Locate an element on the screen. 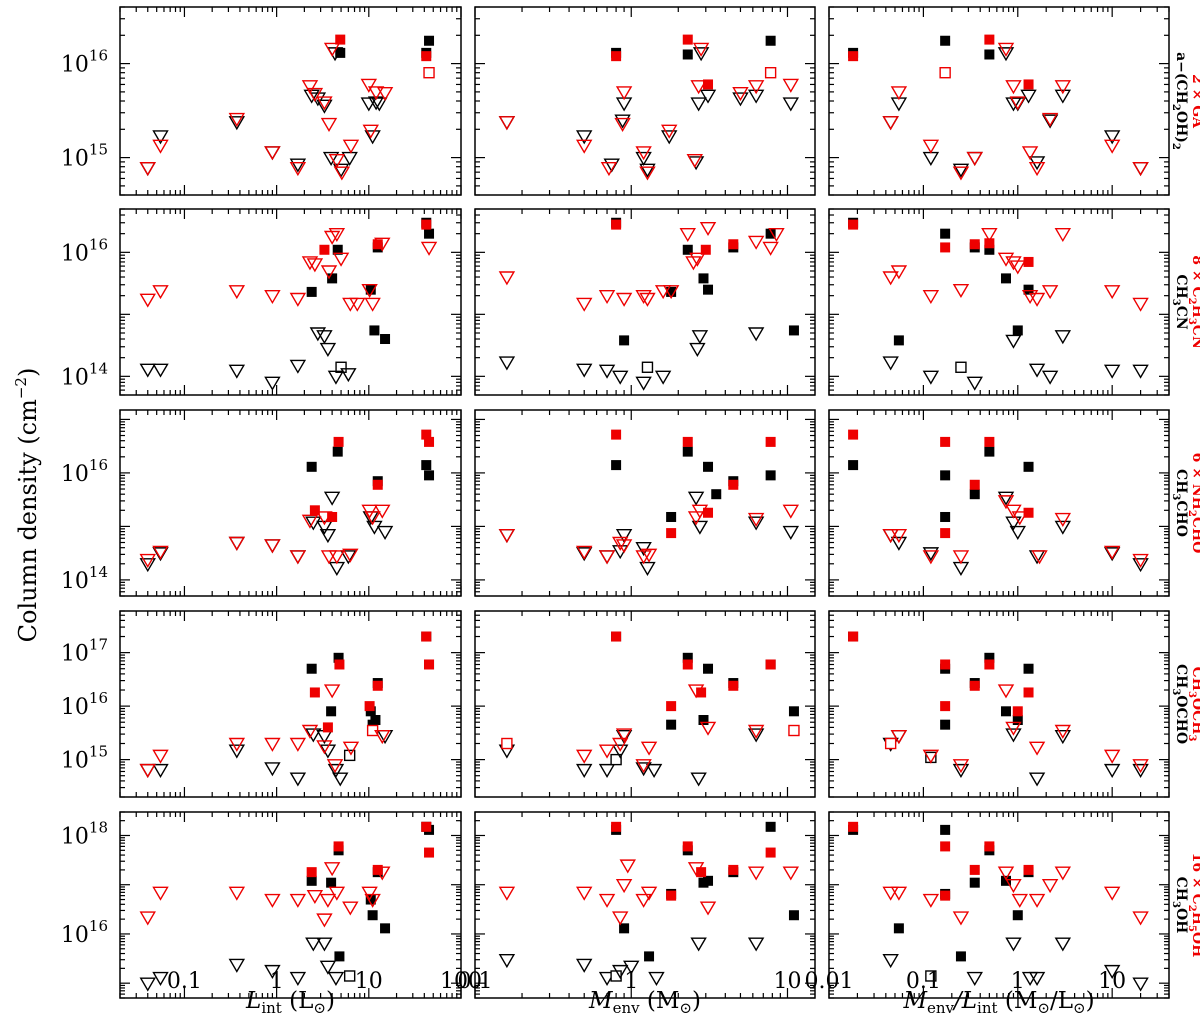 Image resolution: width=1200 pixels, height=1015 pixels. y-tick-label: 1015 is located at coordinates (84, 156).